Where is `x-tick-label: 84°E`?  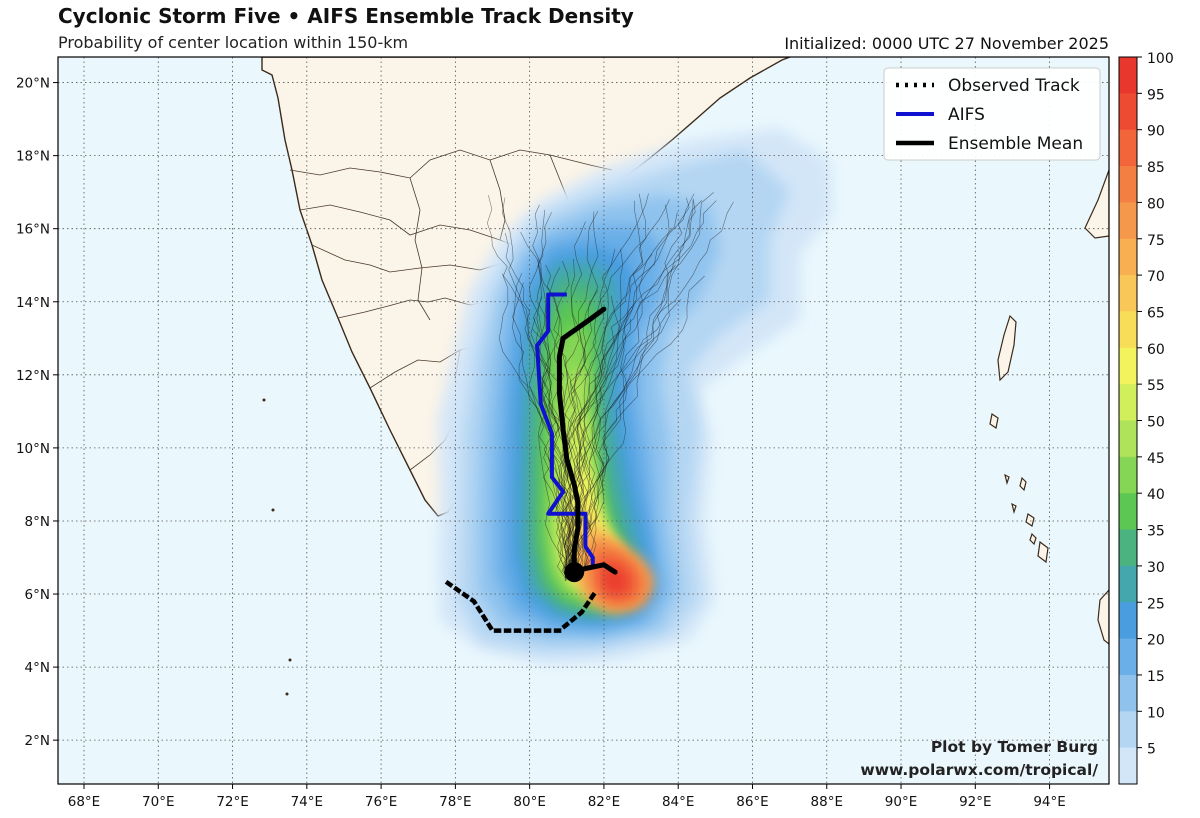 x-tick-label: 84°E is located at coordinates (678, 802).